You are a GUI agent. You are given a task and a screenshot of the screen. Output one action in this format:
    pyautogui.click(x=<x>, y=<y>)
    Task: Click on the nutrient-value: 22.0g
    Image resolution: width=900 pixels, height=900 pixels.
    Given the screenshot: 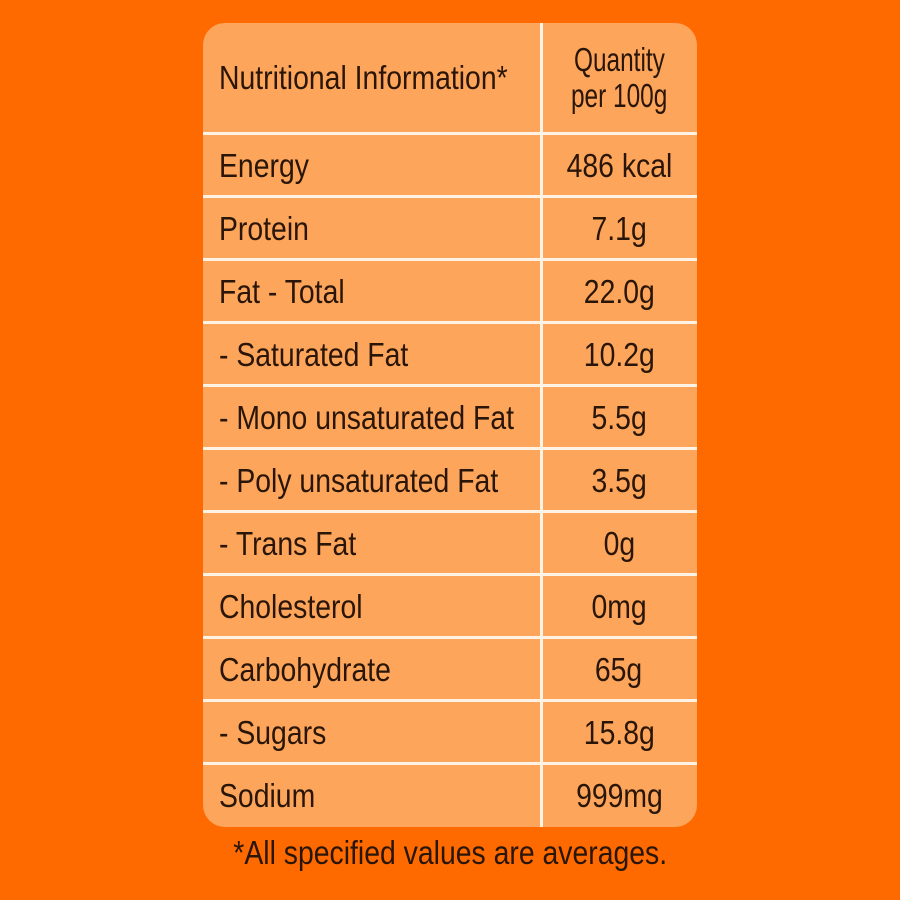 What is the action you would take?
    pyautogui.click(x=619, y=291)
    